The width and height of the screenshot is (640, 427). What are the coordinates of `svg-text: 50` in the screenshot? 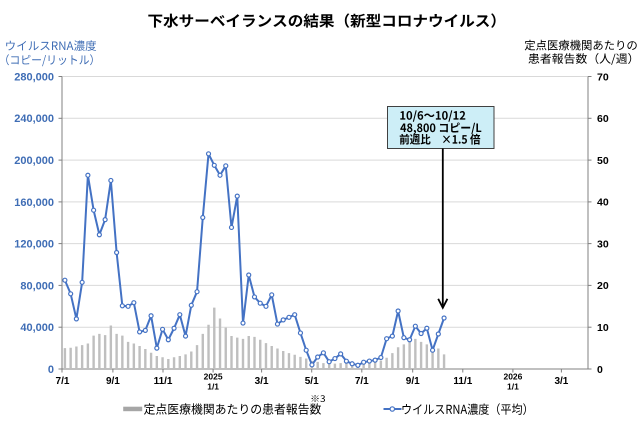 It's located at (603, 161).